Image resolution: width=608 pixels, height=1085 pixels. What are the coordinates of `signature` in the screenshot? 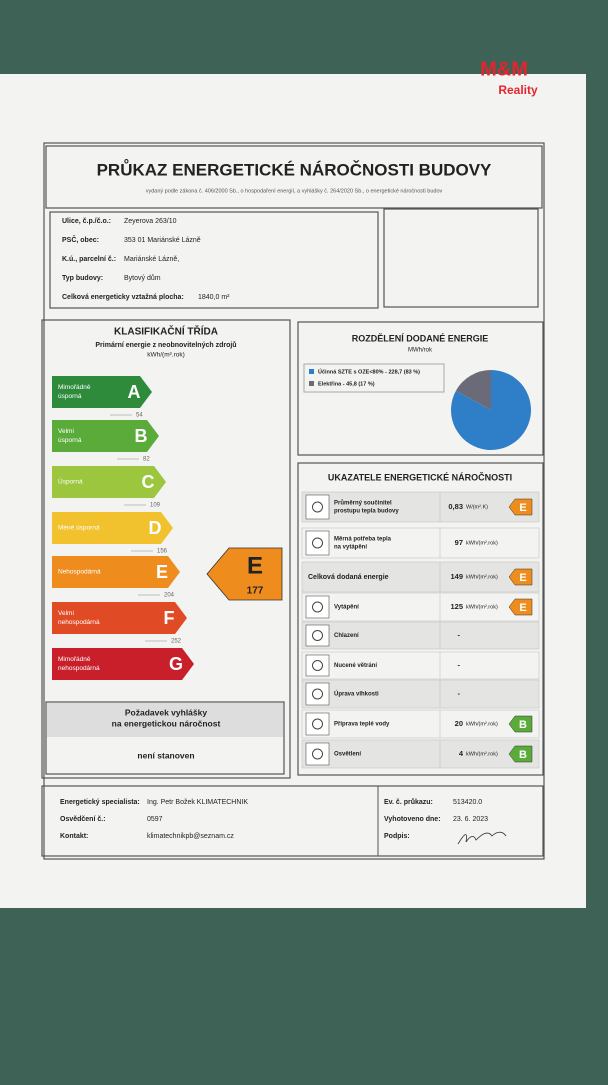 It's located at (482, 838).